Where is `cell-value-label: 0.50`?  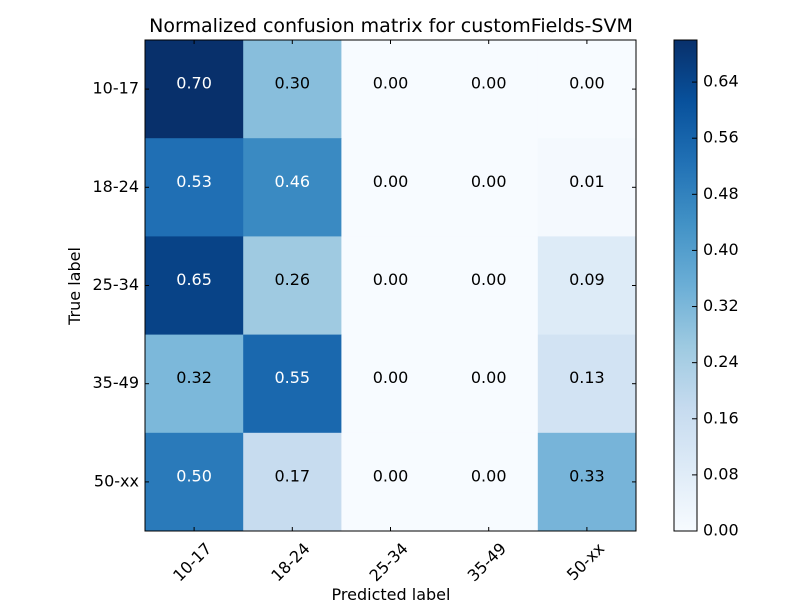 cell-value-label: 0.50 is located at coordinates (194, 475).